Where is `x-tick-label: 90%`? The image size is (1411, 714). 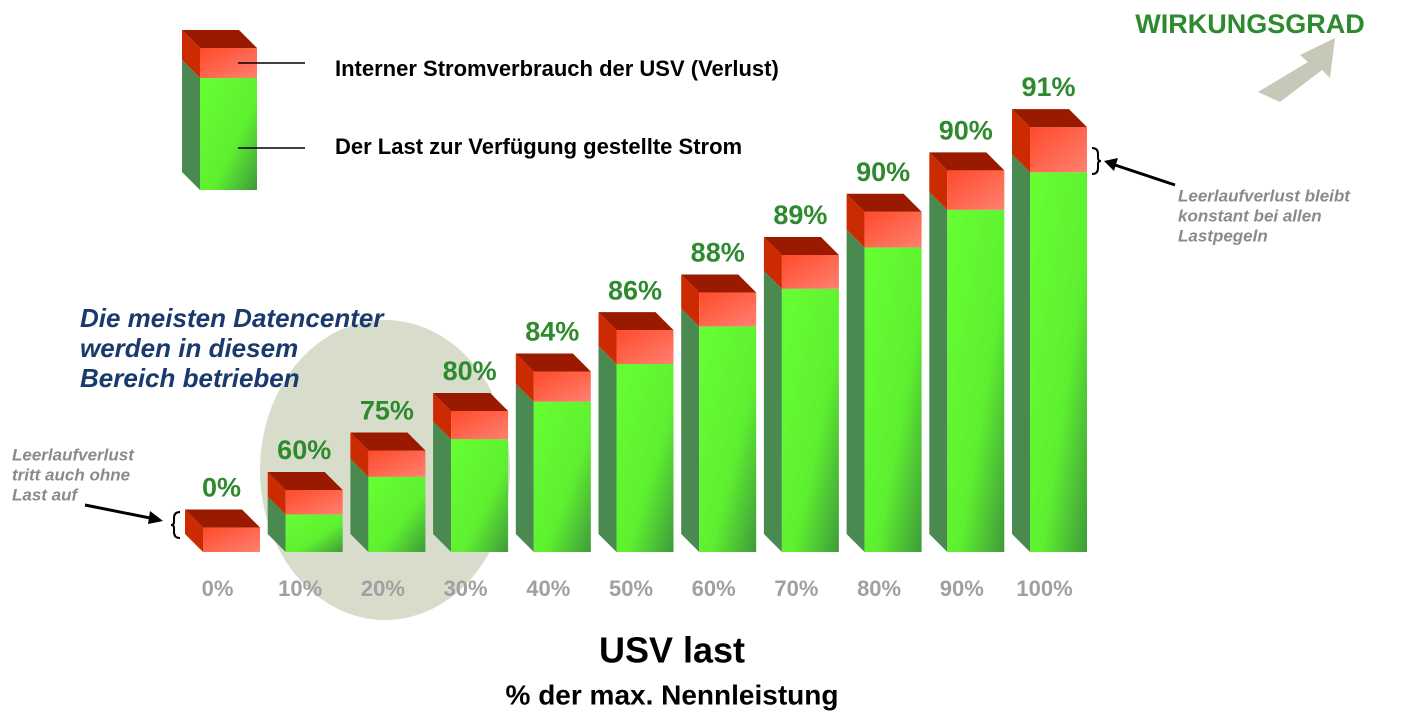
x-tick-label: 90% is located at coordinates (962, 588).